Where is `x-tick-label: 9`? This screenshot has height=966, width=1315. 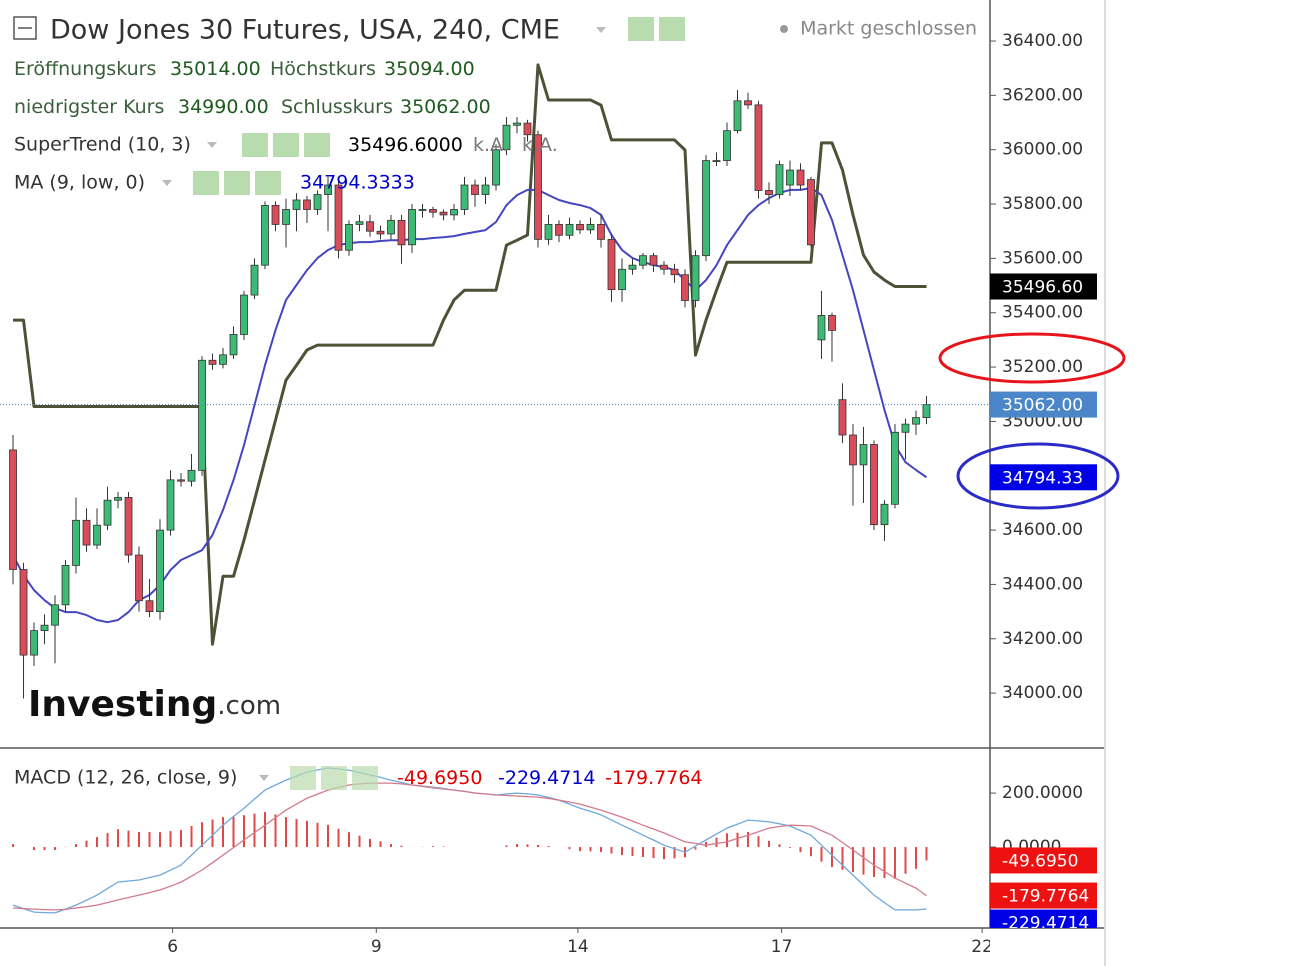
x-tick-label: 9 is located at coordinates (376, 947).